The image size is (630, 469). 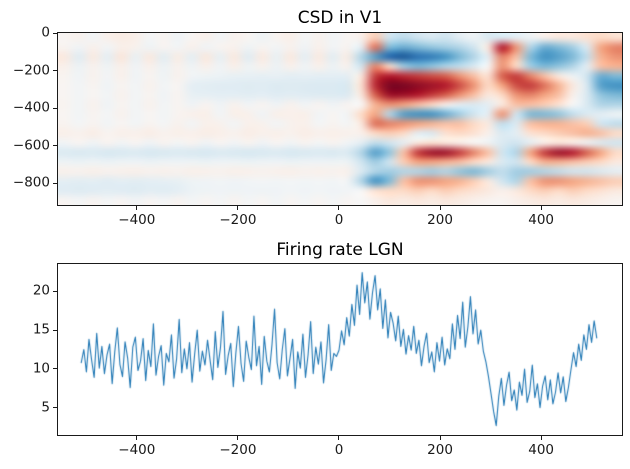 I want to click on y-tick-label: 15, so click(x=41, y=329).